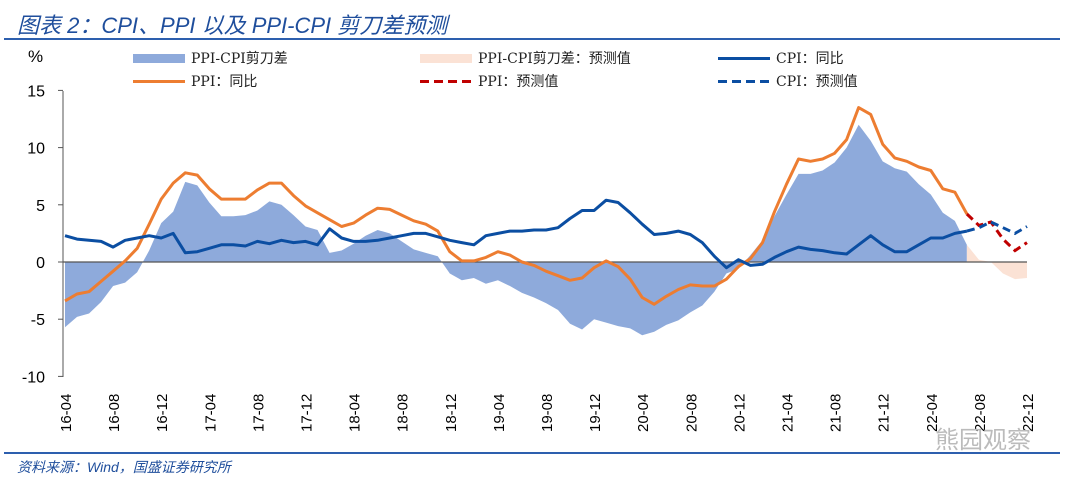 The image size is (1080, 483). What do you see at coordinates (124, 467) in the screenshot?
I see `source-note: 资料来源：Wind，国盛证券研究所` at bounding box center [124, 467].